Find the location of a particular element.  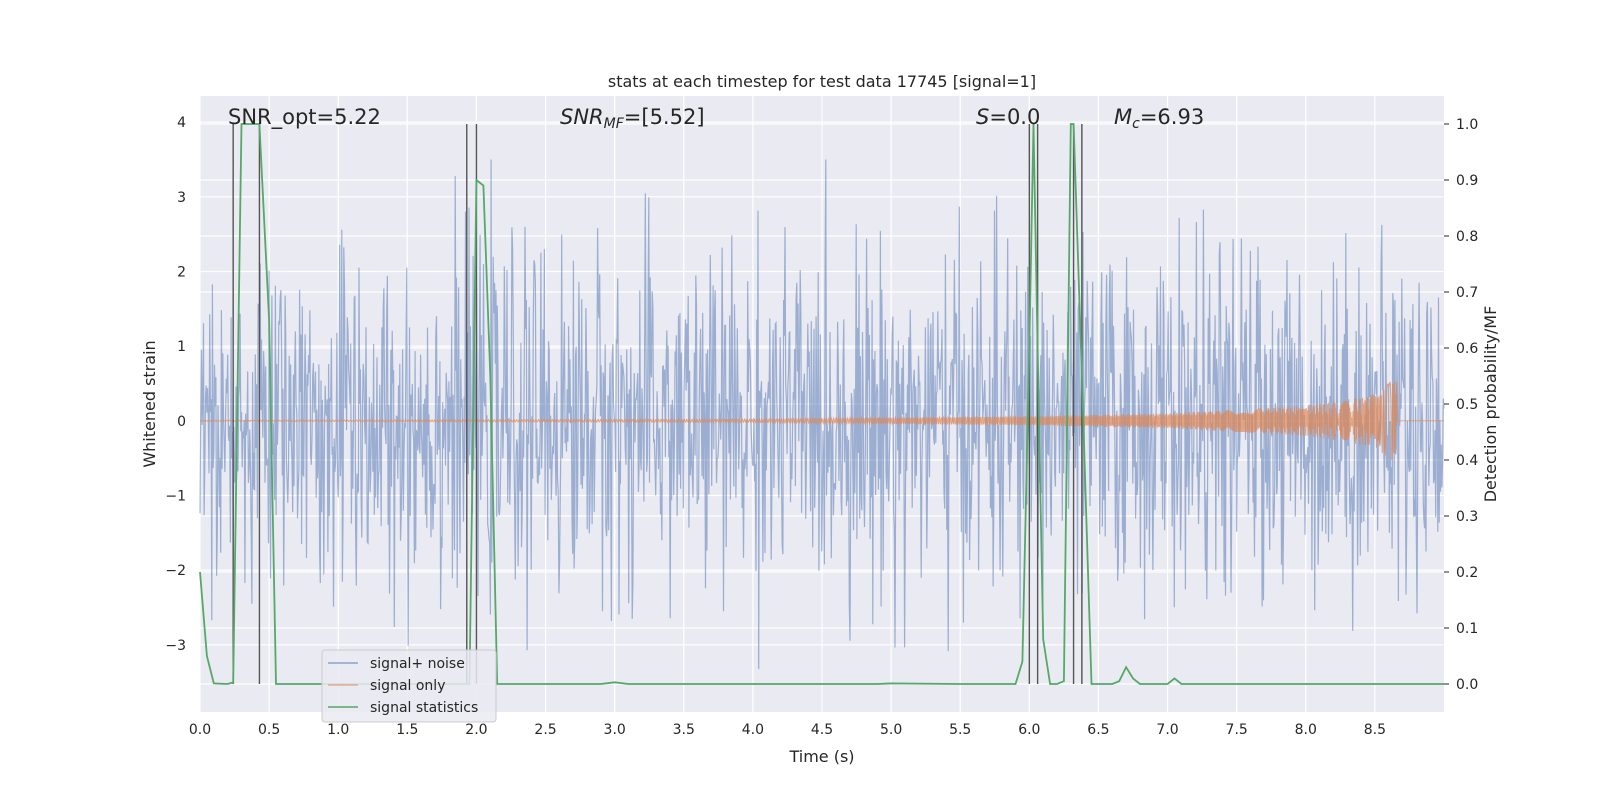

x-axis-label: Time (s) is located at coordinates (821, 756).